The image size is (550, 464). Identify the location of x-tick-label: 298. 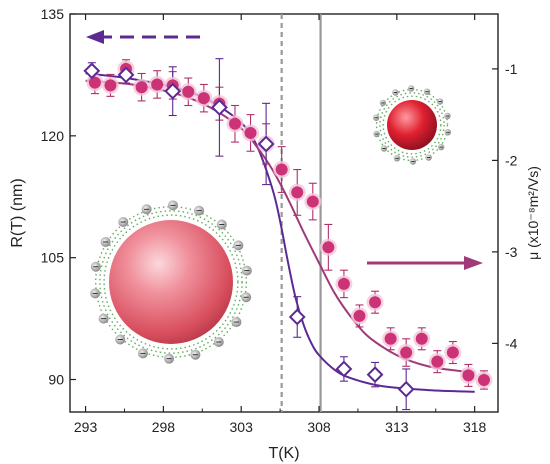
(164, 427).